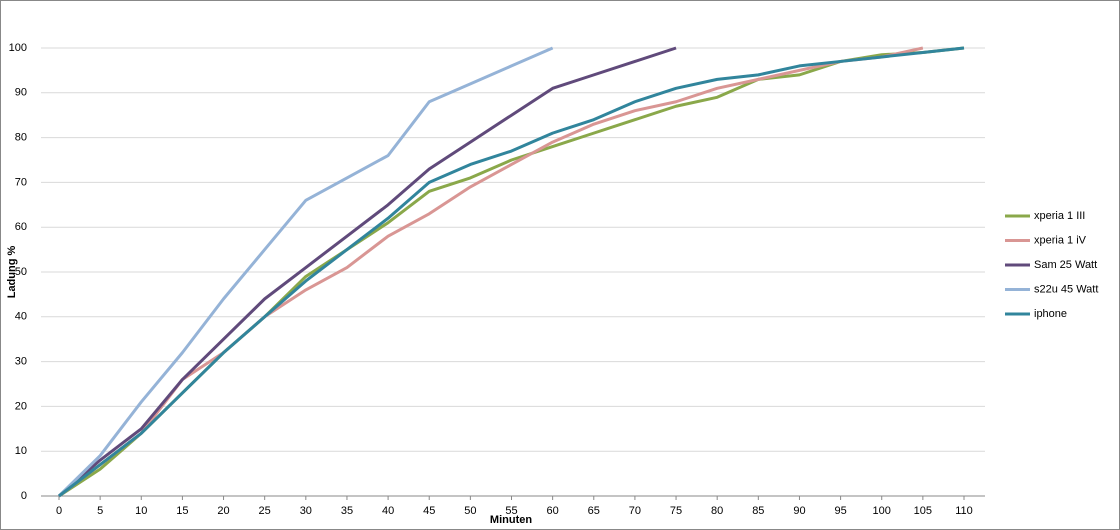  I want to click on x-tick-label: 45, so click(429, 511).